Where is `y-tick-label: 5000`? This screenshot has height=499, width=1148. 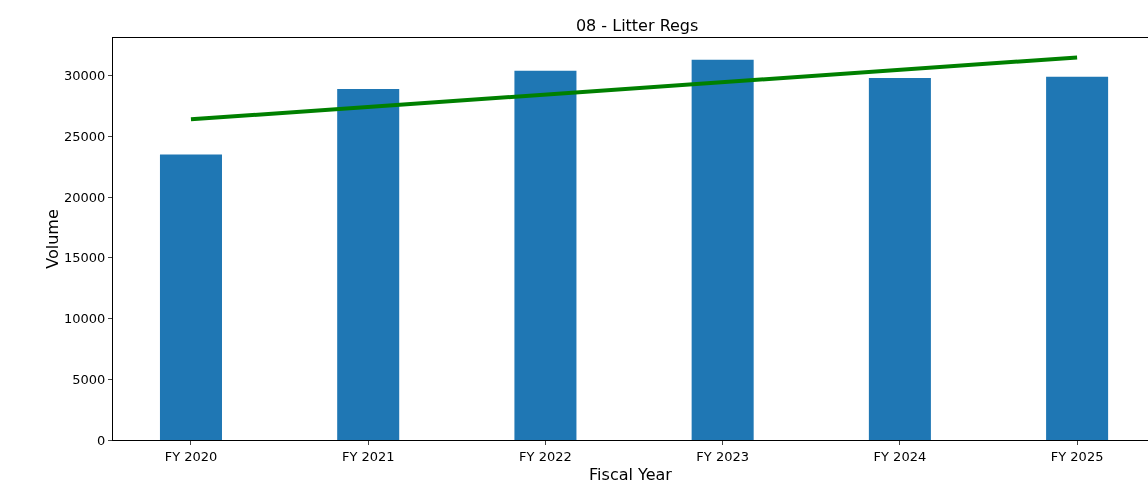
y-tick-label: 5000 is located at coordinates (89, 379).